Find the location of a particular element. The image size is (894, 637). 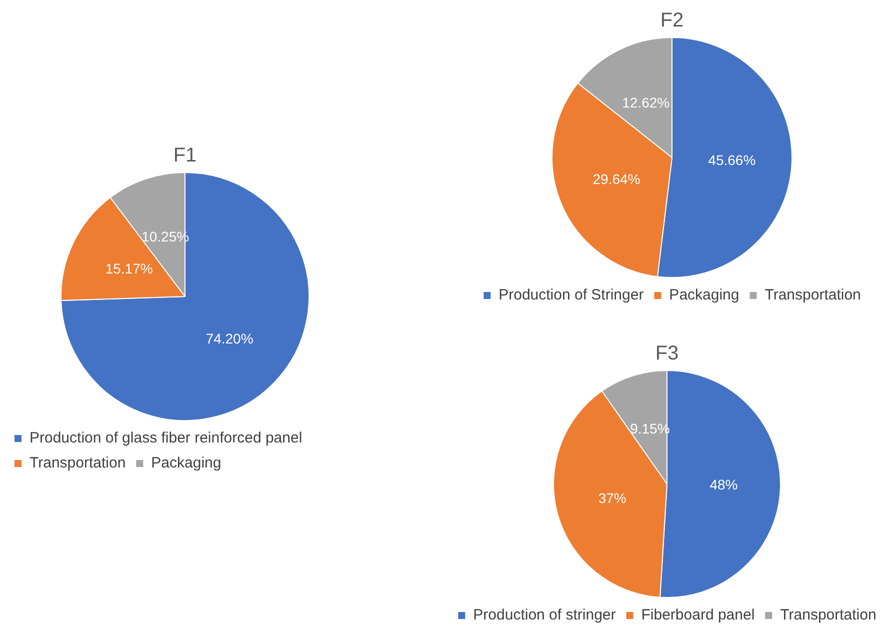

legend-label: Production of Stringer is located at coordinates (571, 295).